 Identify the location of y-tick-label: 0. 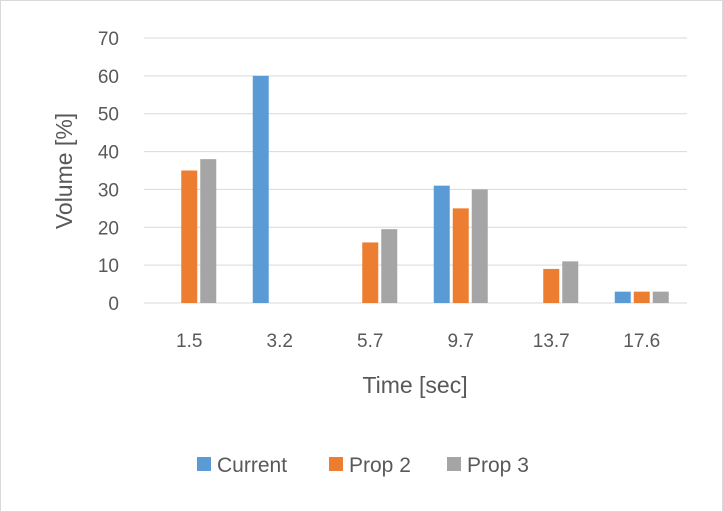
(113, 304).